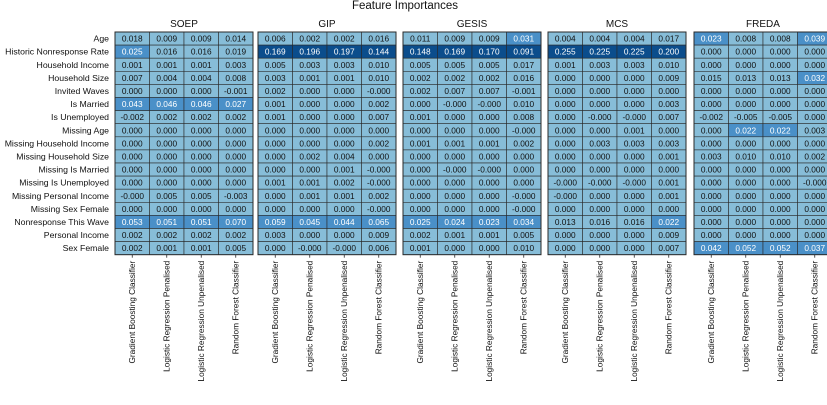 This screenshot has width=827, height=405. I want to click on column-label: Random Forest Classifier, so click(379, 307).